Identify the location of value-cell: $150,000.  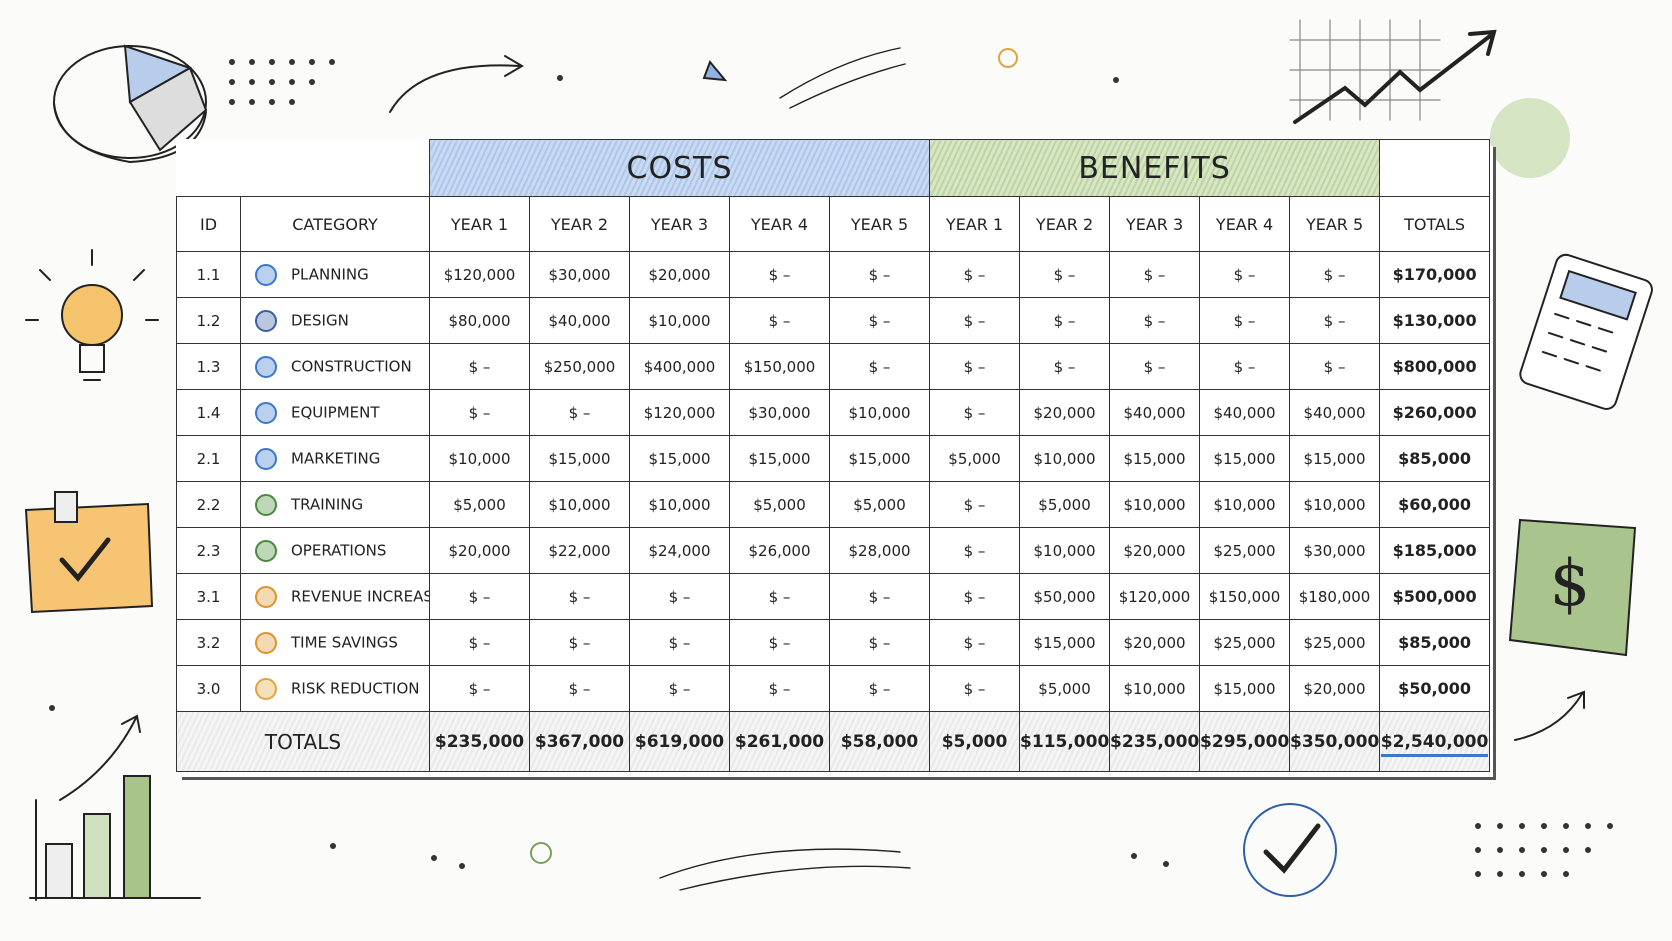
(1245, 596).